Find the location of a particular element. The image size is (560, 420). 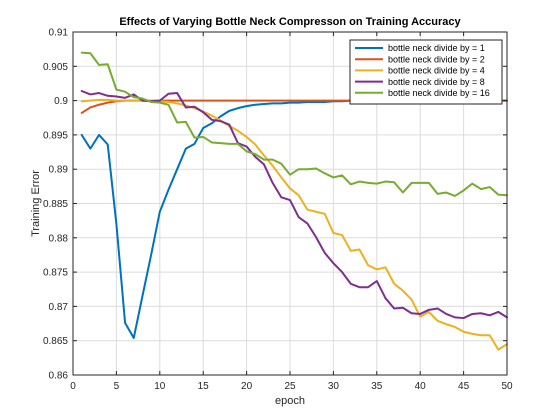

y-tick-label: 0.875 is located at coordinates (55, 273).